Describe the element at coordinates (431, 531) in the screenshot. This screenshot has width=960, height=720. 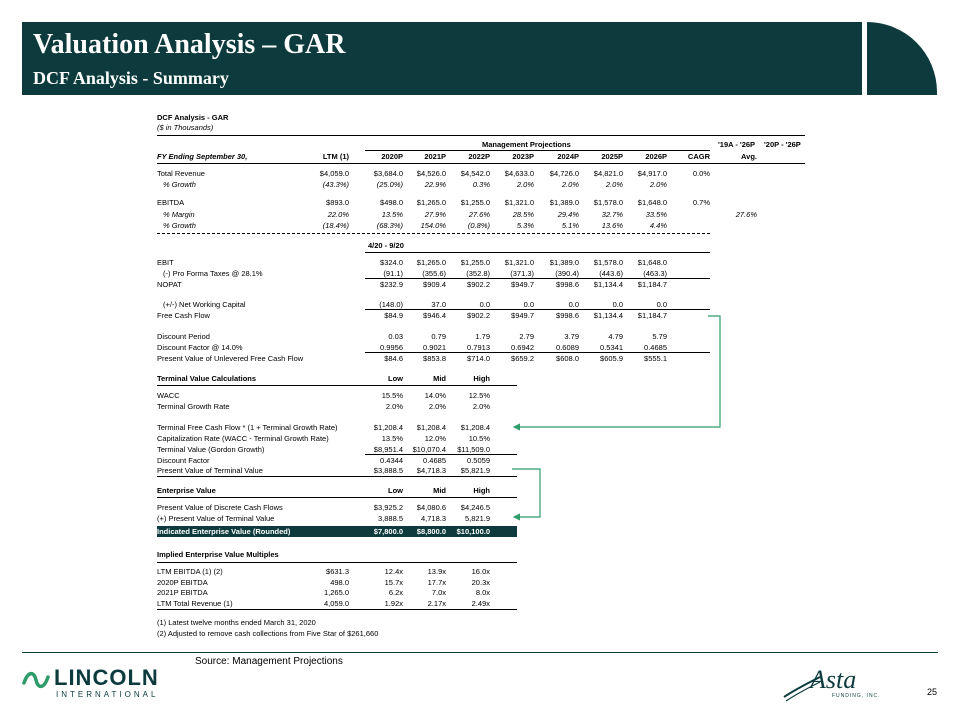
I see `cell-value: $8,800.0` at that location.